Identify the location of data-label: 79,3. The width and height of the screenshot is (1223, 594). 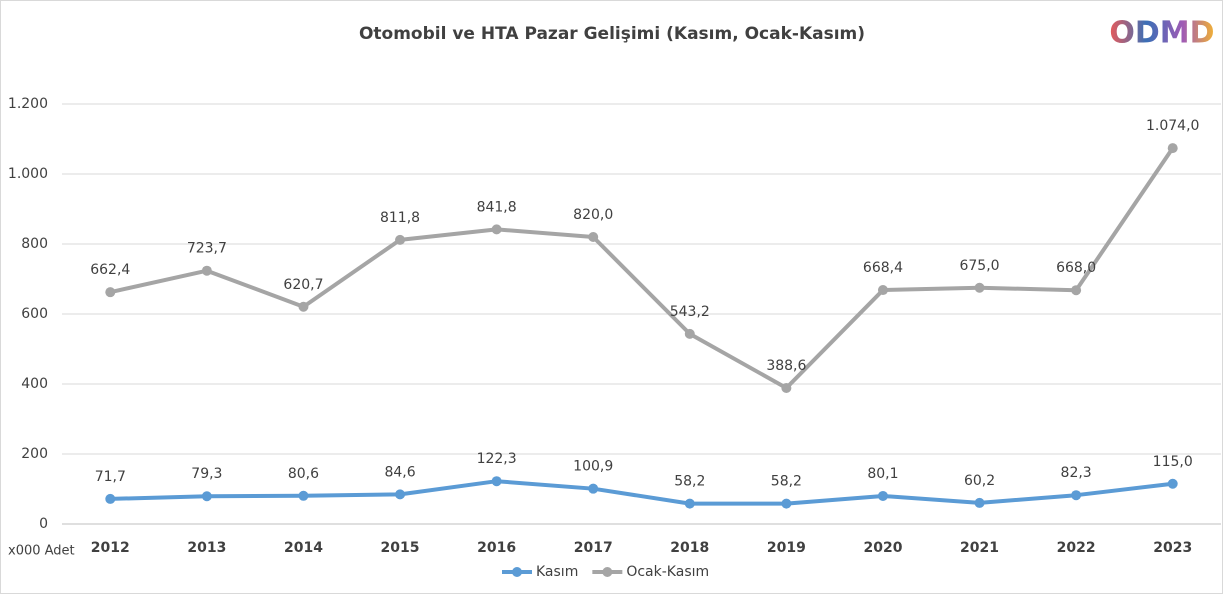
(206, 474).